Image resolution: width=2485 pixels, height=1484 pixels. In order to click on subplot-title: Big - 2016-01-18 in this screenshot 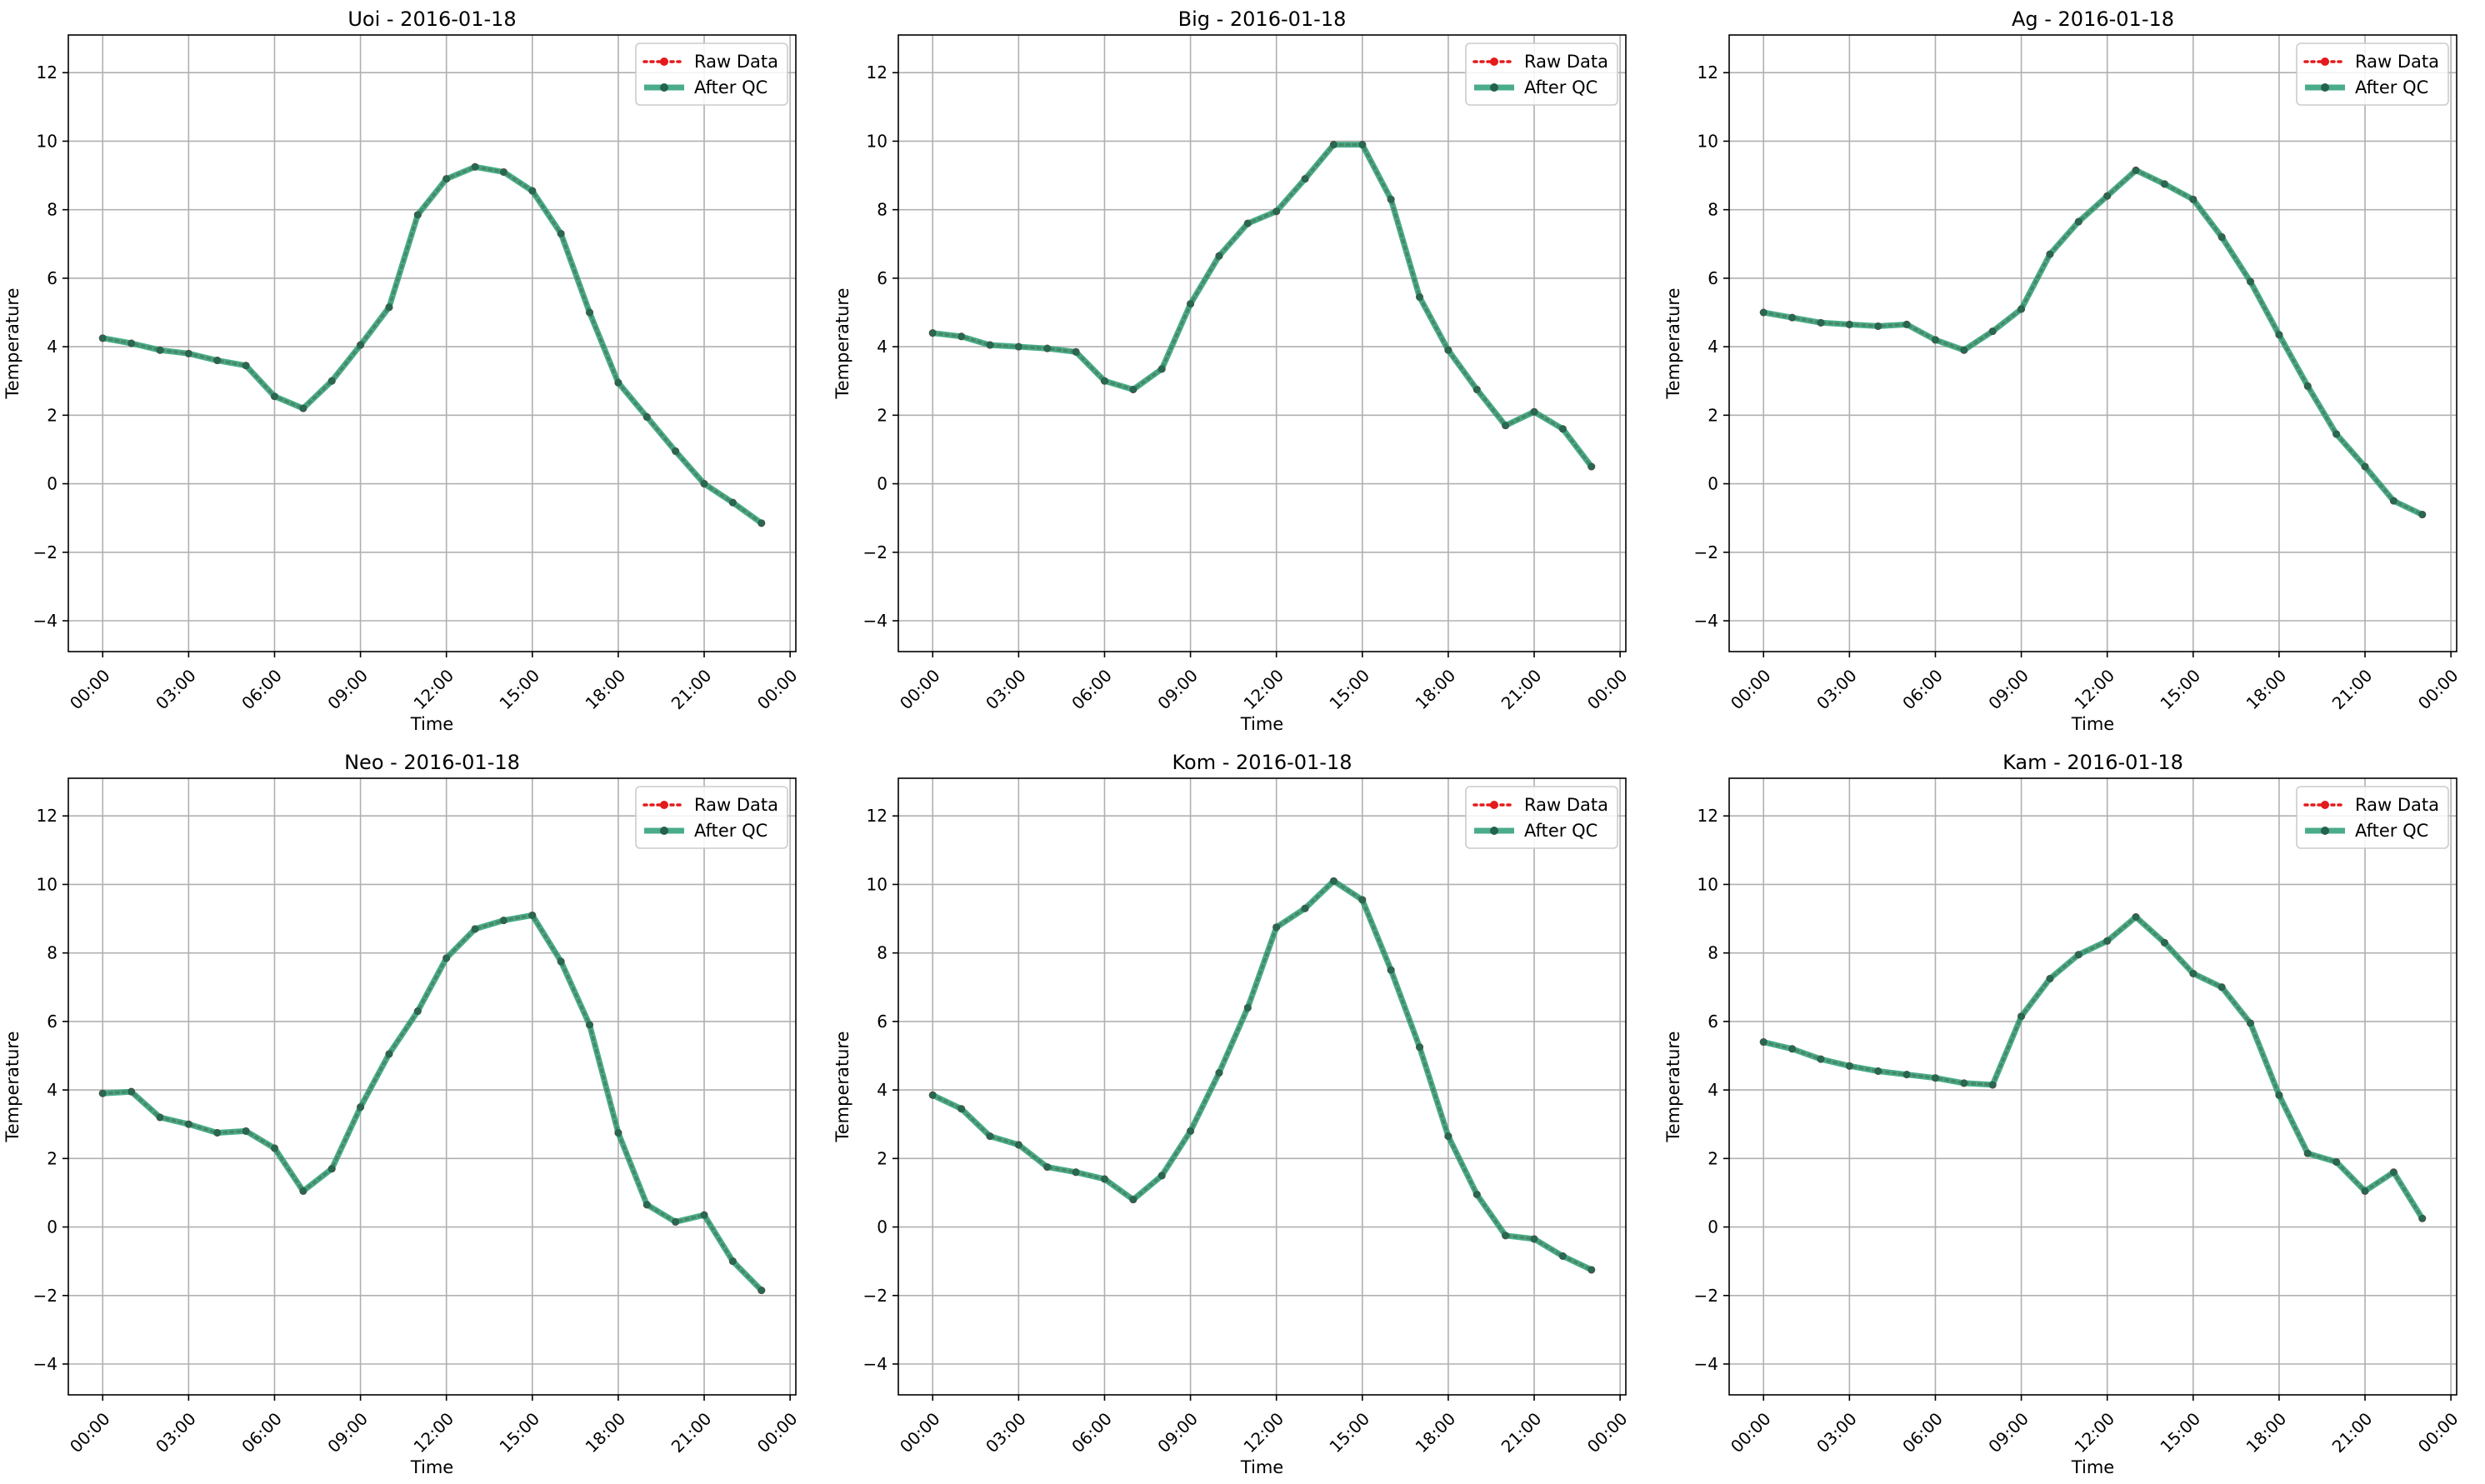, I will do `click(1262, 19)`.